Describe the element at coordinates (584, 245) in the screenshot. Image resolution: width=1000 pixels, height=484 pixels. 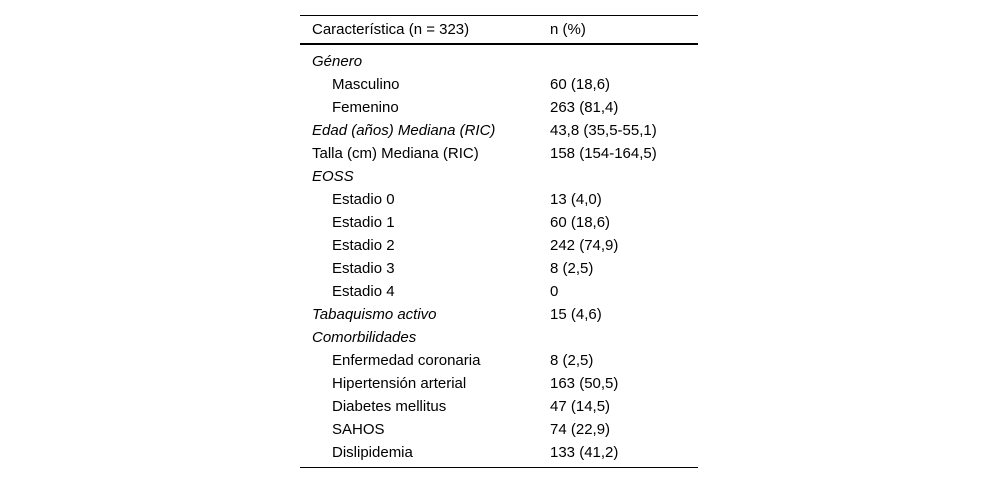
I see `row-value: 242 (74,9)` at that location.